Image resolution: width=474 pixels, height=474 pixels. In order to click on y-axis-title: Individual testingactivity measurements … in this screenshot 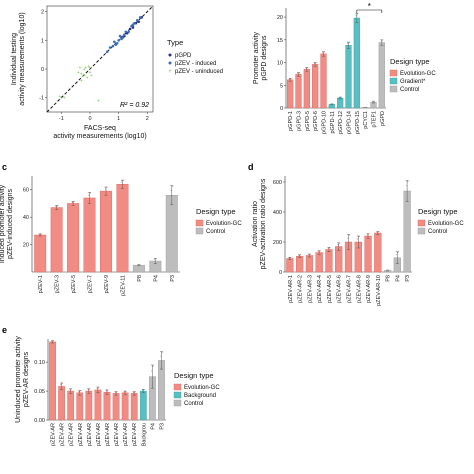, I will do `click(18, 58)`.